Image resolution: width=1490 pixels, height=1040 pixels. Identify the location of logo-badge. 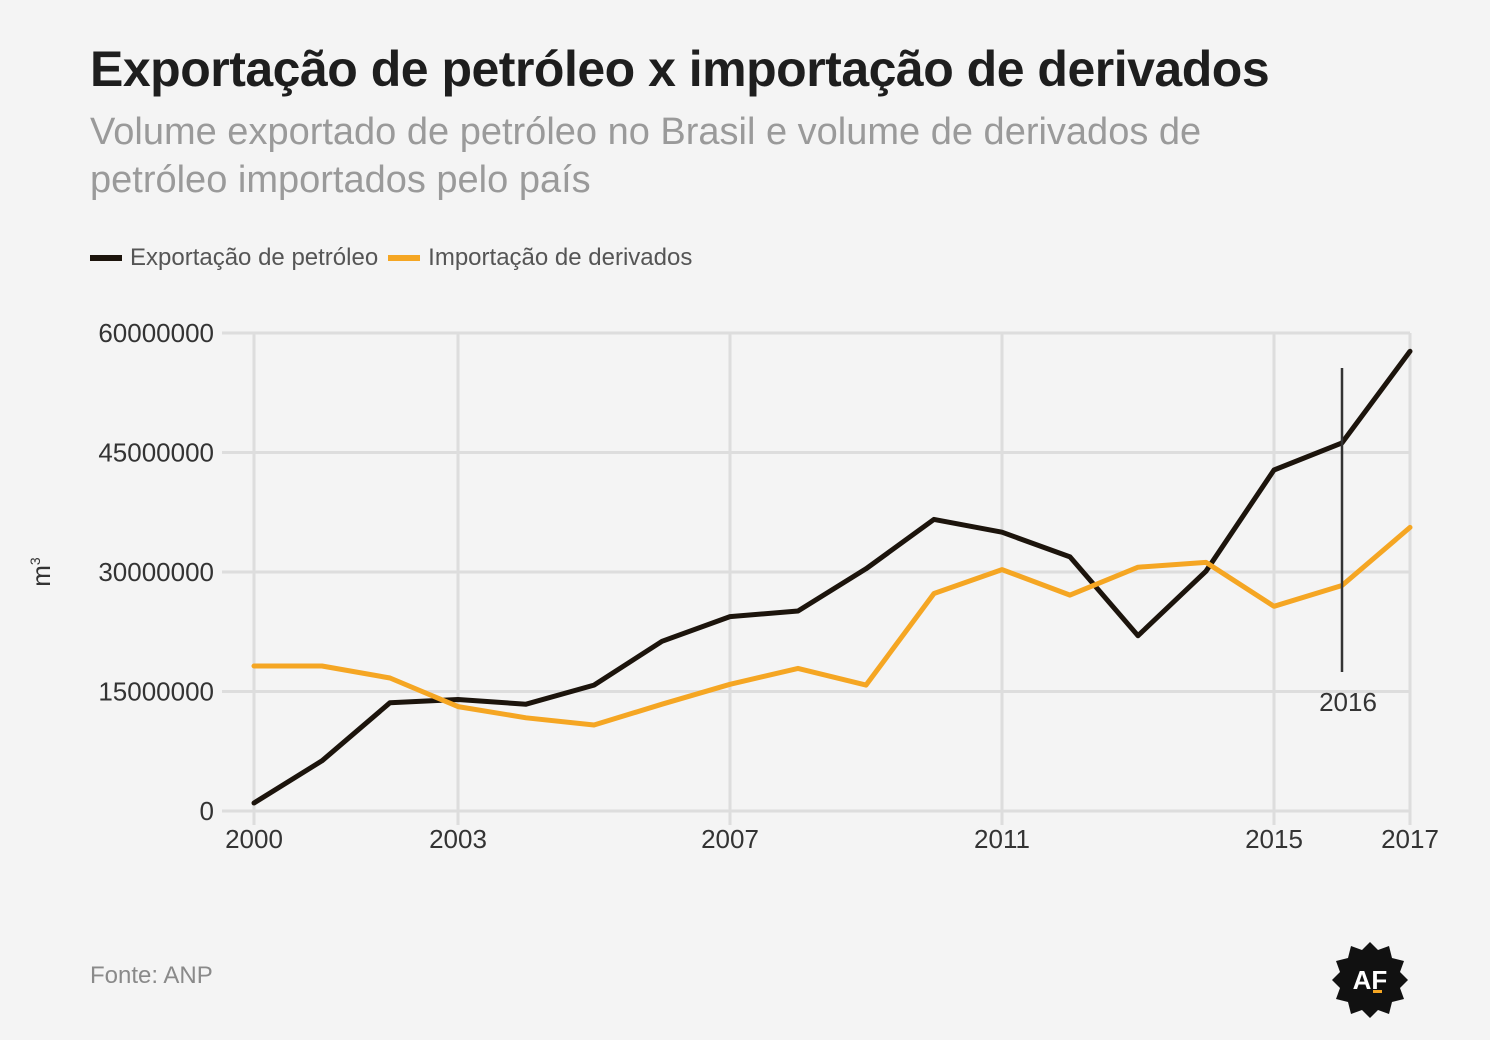
(1370, 980).